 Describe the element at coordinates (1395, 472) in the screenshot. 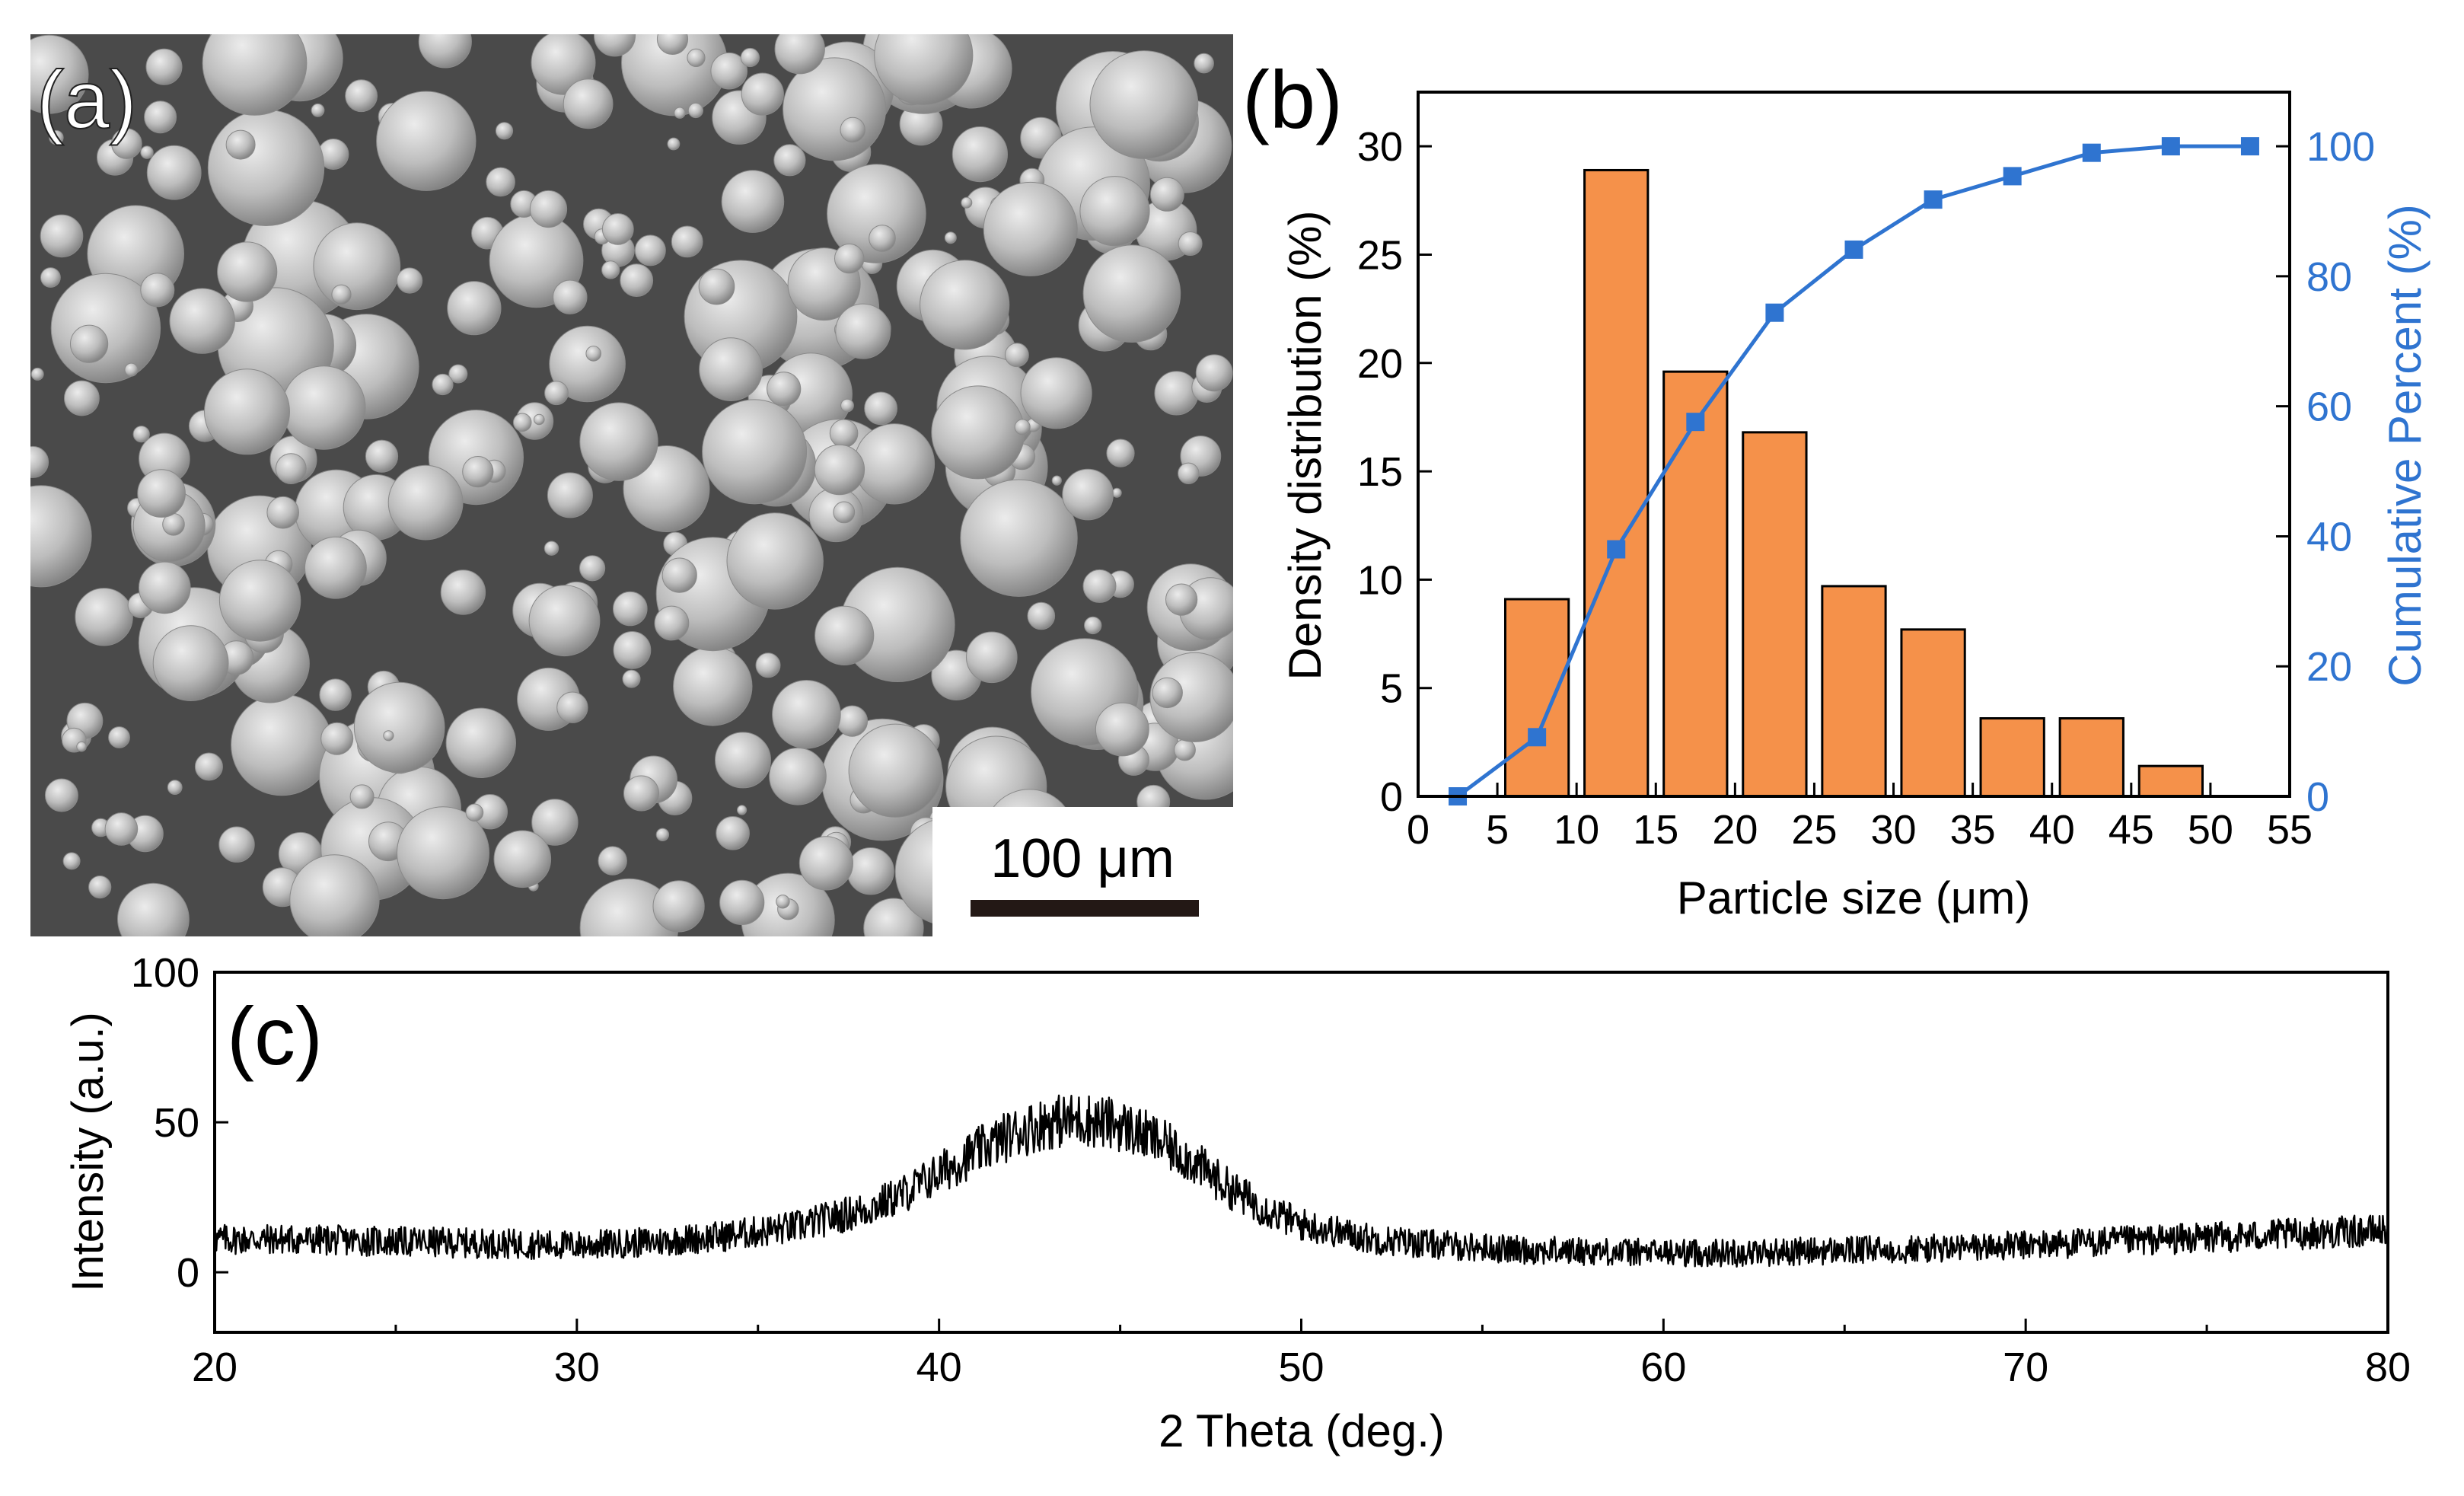

I see `left-y-axis-ticks: 0 5 10 15 20 25 30` at that location.